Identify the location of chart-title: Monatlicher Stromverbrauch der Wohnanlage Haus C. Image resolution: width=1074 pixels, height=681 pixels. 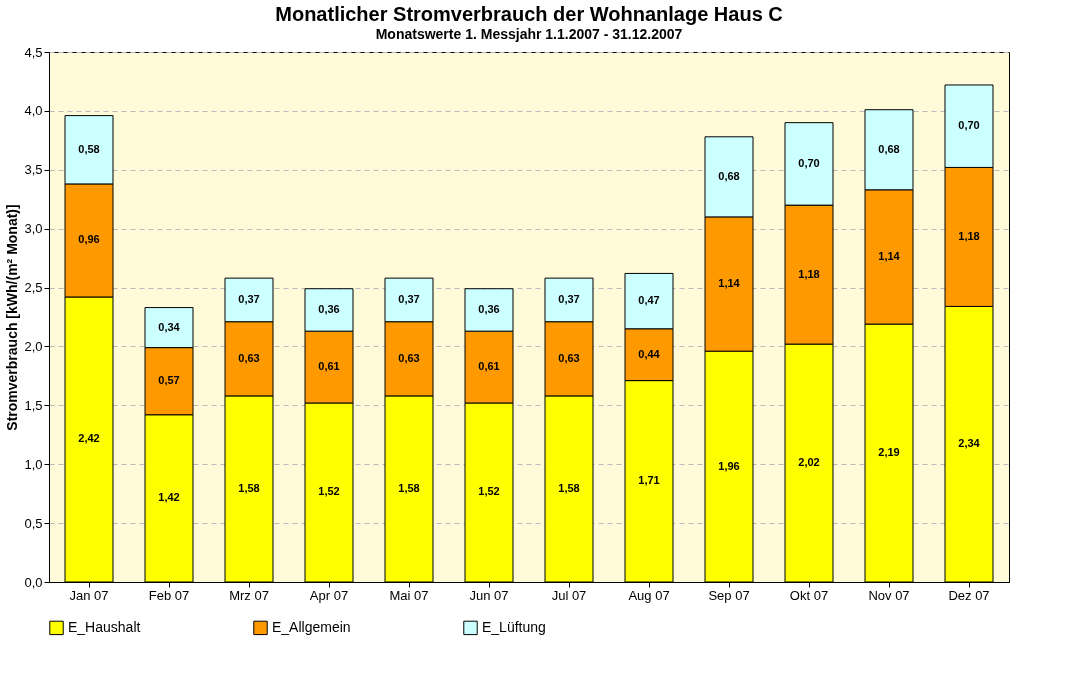
(529, 14).